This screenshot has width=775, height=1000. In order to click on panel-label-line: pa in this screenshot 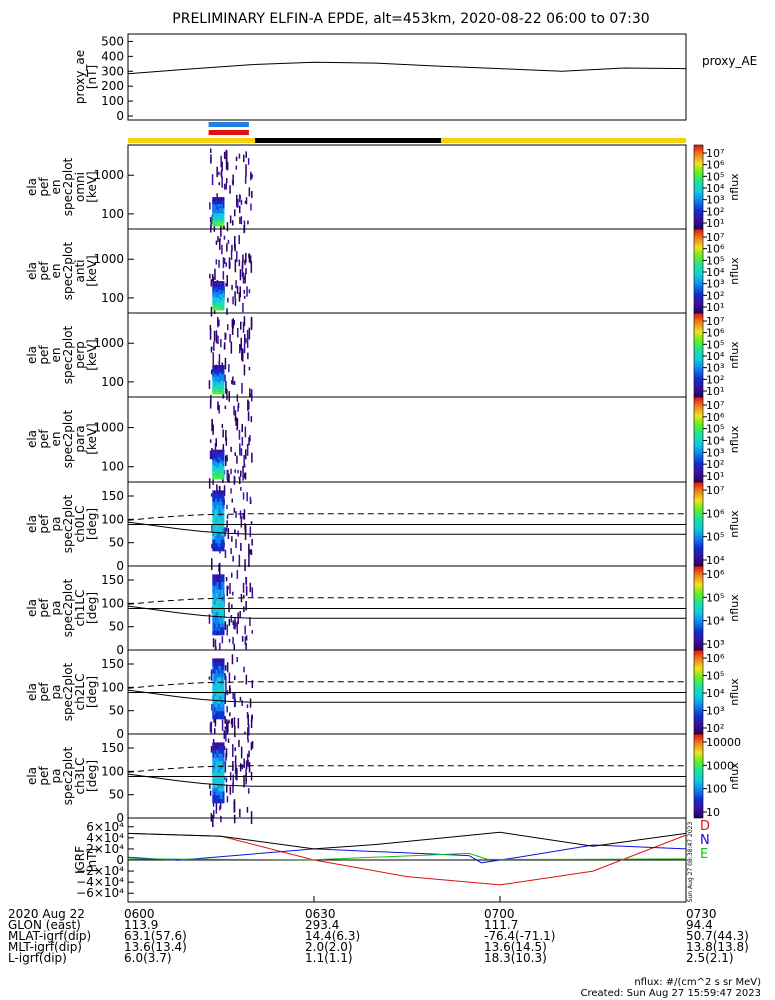, I will do `click(56, 608)`.